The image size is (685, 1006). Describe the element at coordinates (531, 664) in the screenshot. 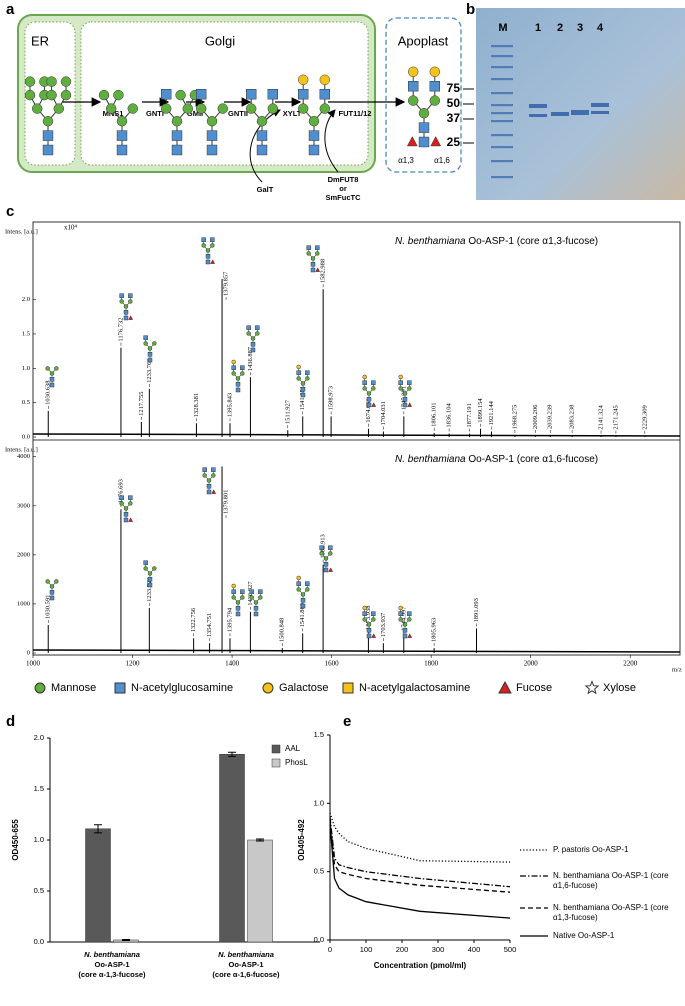

I see `x-tick-label: 2000` at that location.